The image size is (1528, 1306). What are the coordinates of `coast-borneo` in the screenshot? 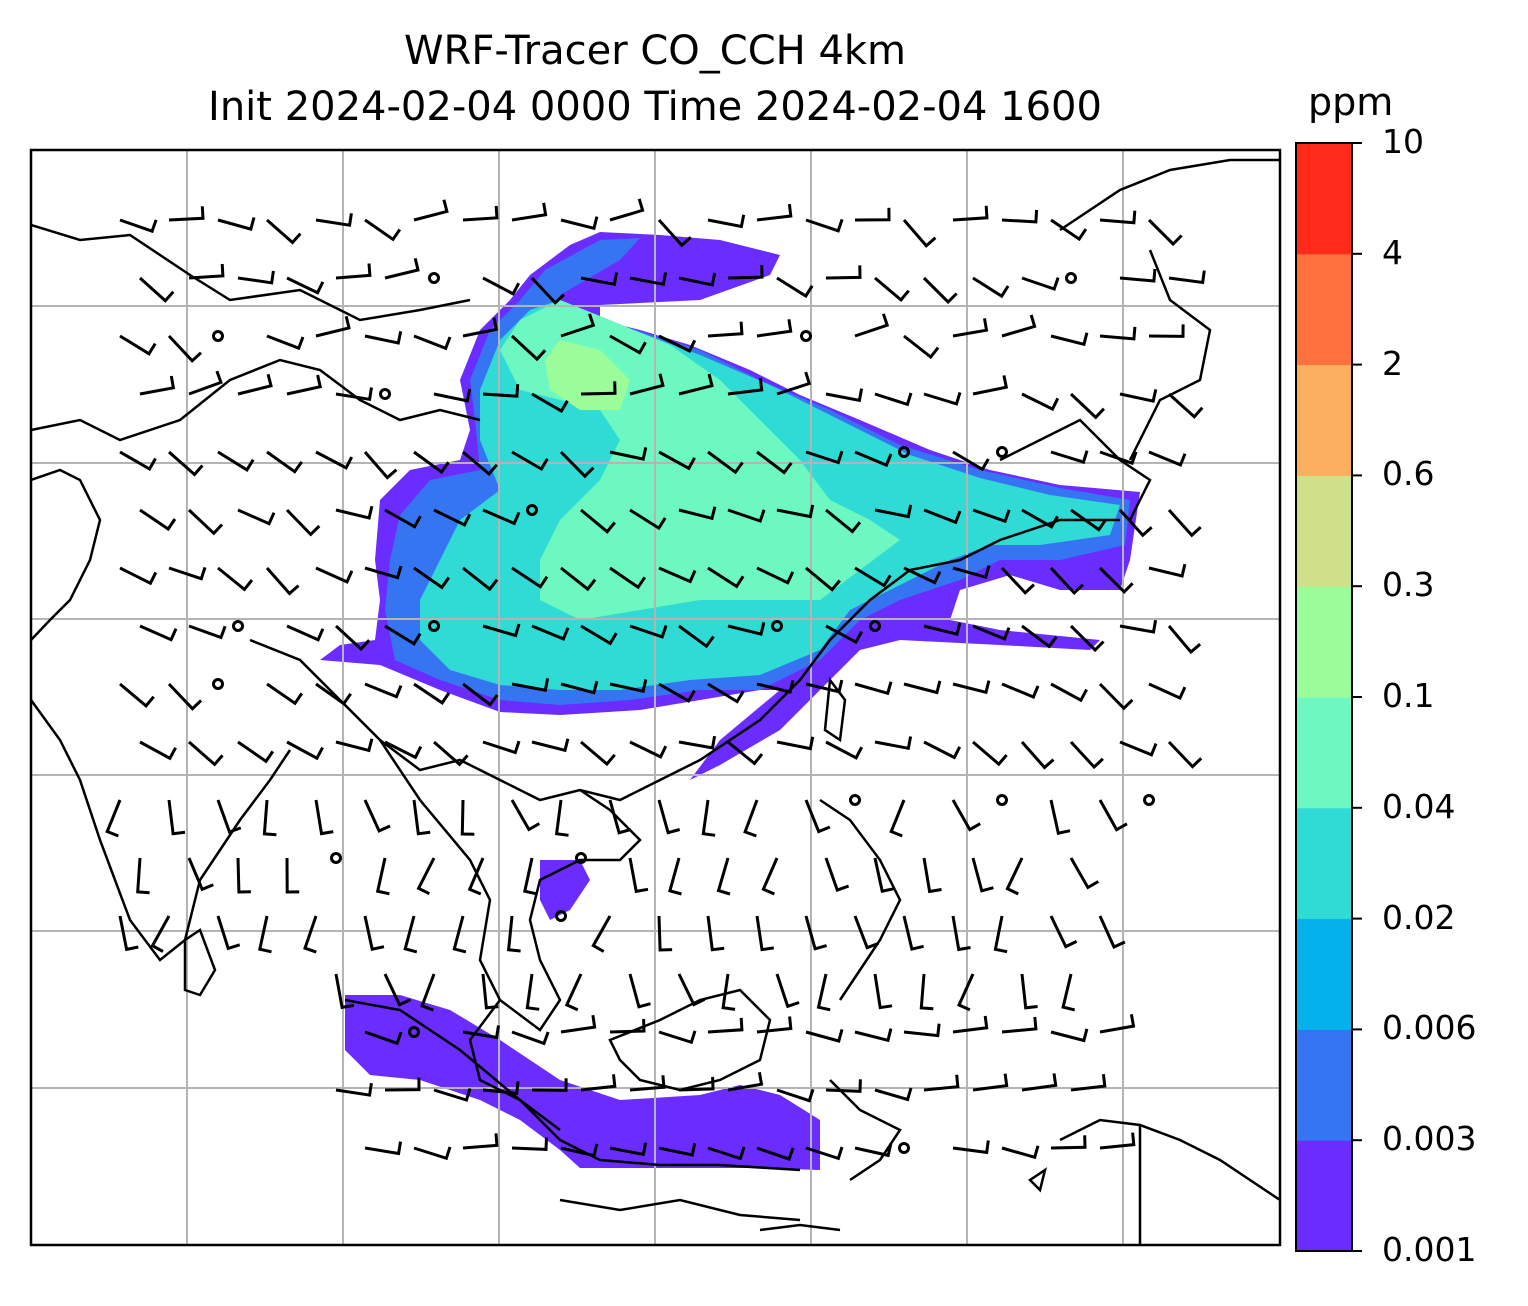 It's located at (690, 1040).